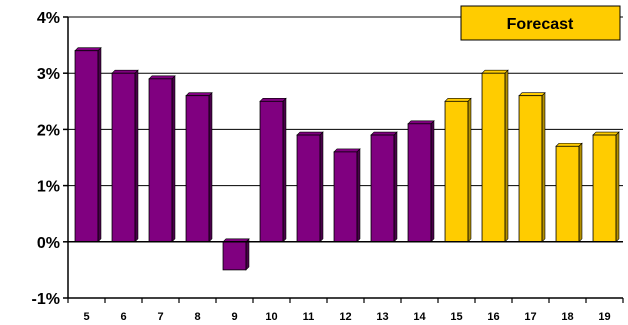 The height and width of the screenshot is (325, 628). Describe the element at coordinates (48, 187) in the screenshot. I see `y-tick-label: 1%` at that location.